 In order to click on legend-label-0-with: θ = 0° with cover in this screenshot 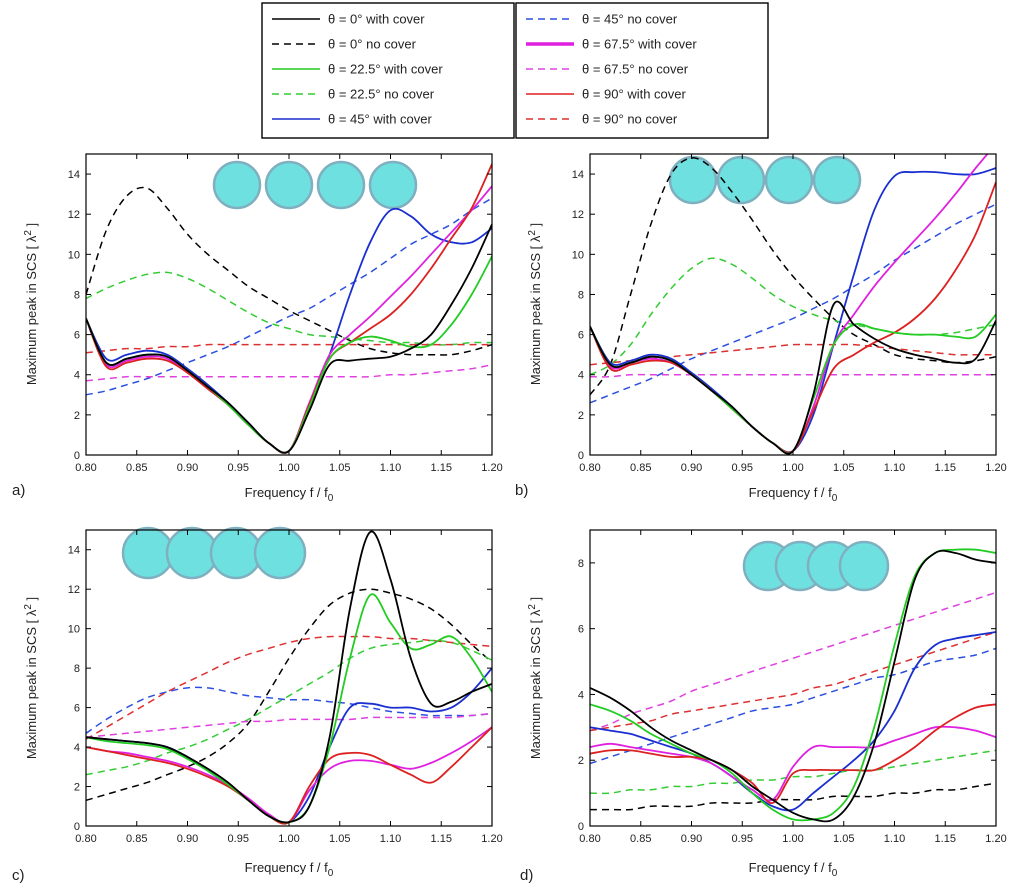, I will do `click(376, 19)`.